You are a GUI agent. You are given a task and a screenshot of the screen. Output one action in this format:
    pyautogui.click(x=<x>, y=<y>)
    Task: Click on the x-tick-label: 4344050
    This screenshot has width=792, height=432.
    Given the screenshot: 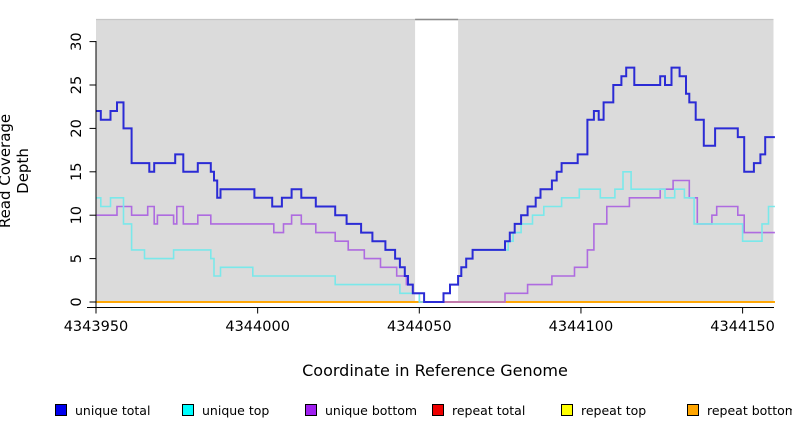 What is the action you would take?
    pyautogui.click(x=419, y=327)
    